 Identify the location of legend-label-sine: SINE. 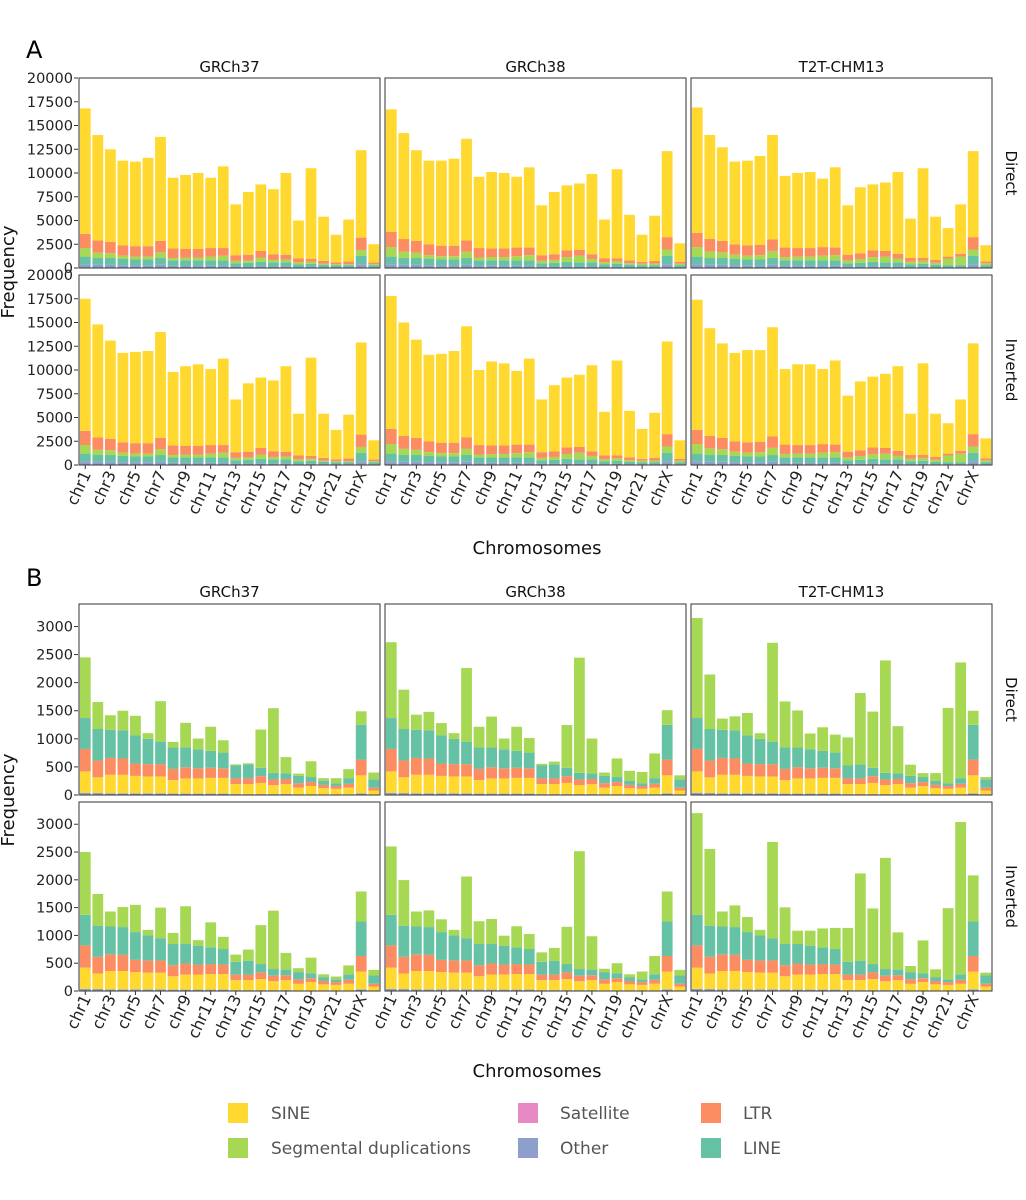
(290, 1114).